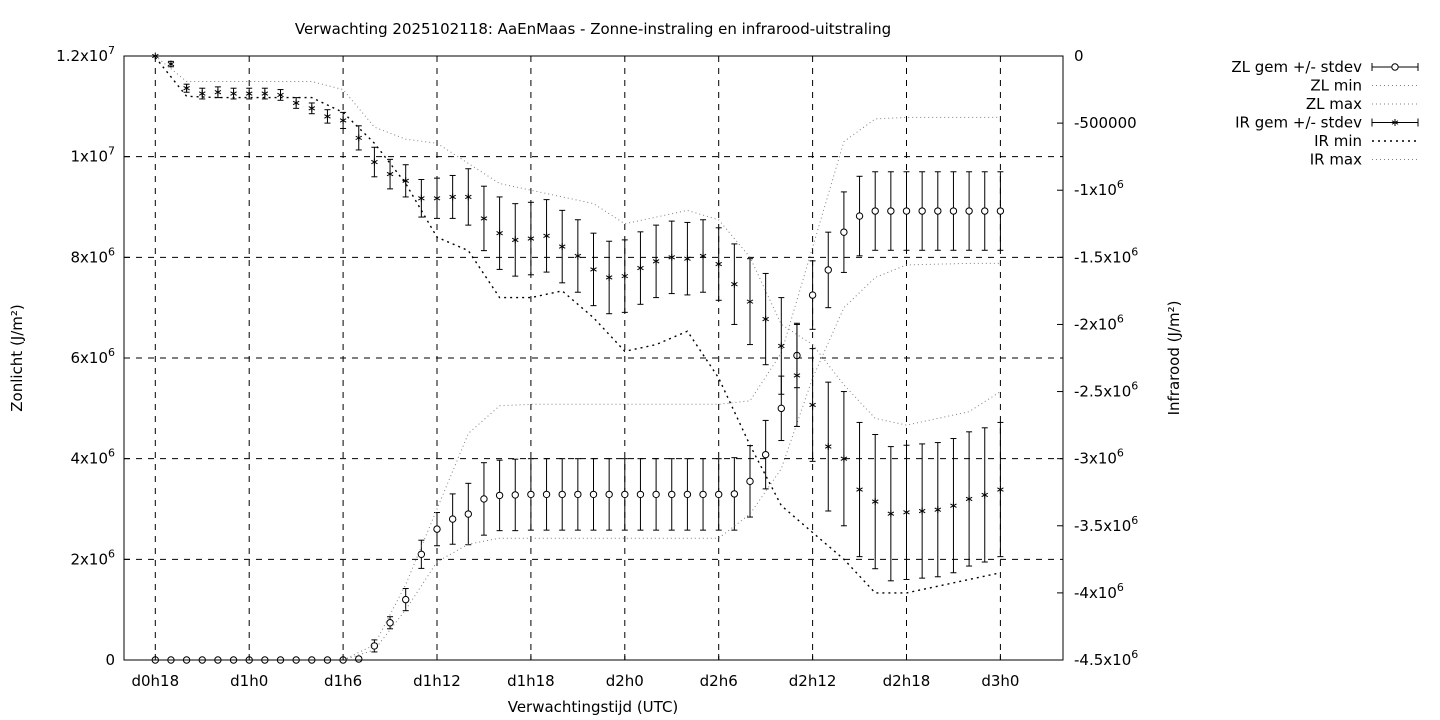 The image size is (1440, 720). I want to click on x-tick-label: d1h0, so click(249, 681).